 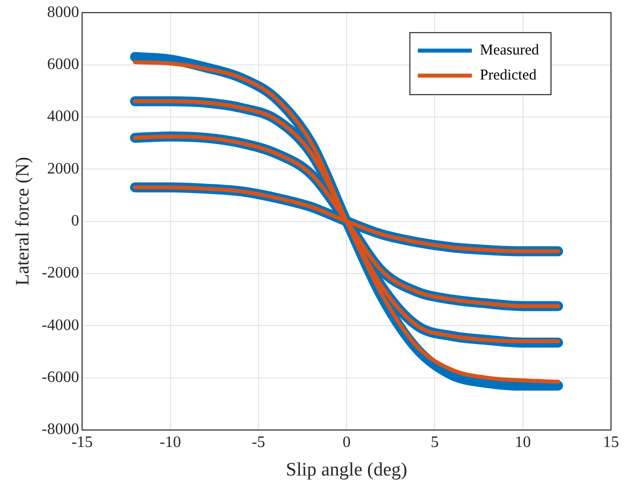 I want to click on x-tick-label: 0, so click(x=346, y=442).